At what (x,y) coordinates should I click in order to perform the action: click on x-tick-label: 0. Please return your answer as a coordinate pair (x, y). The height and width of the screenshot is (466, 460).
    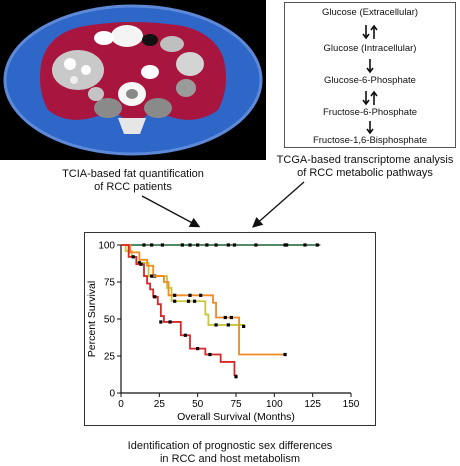
    Looking at the image, I should click on (121, 404).